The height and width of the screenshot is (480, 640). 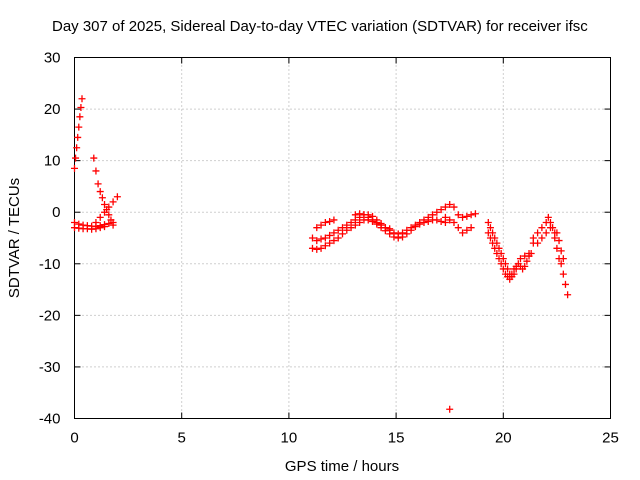 What do you see at coordinates (52, 161) in the screenshot?
I see `y-tick-label: 10` at bounding box center [52, 161].